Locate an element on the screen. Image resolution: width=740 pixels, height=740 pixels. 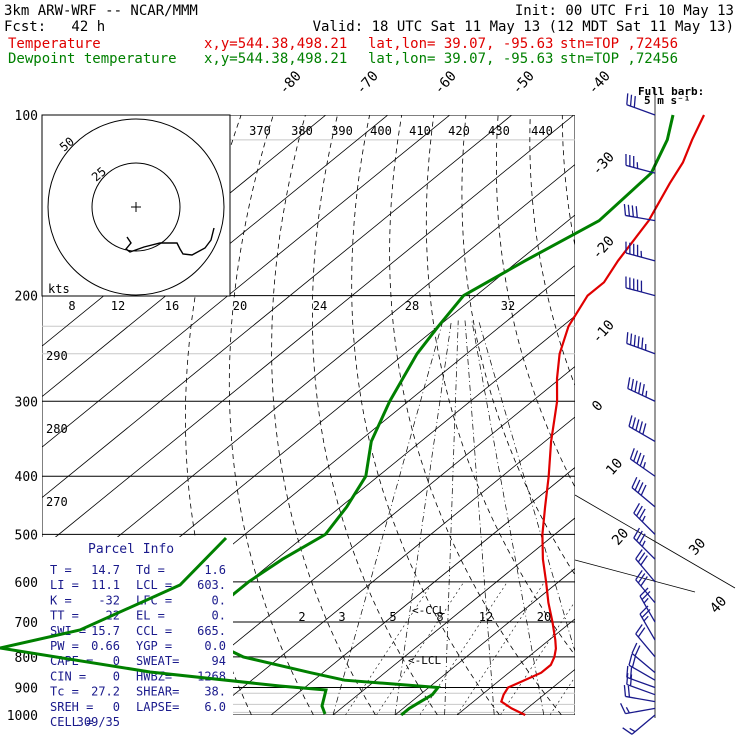
isotherm-label: 0 is located at coordinates (598, 406).